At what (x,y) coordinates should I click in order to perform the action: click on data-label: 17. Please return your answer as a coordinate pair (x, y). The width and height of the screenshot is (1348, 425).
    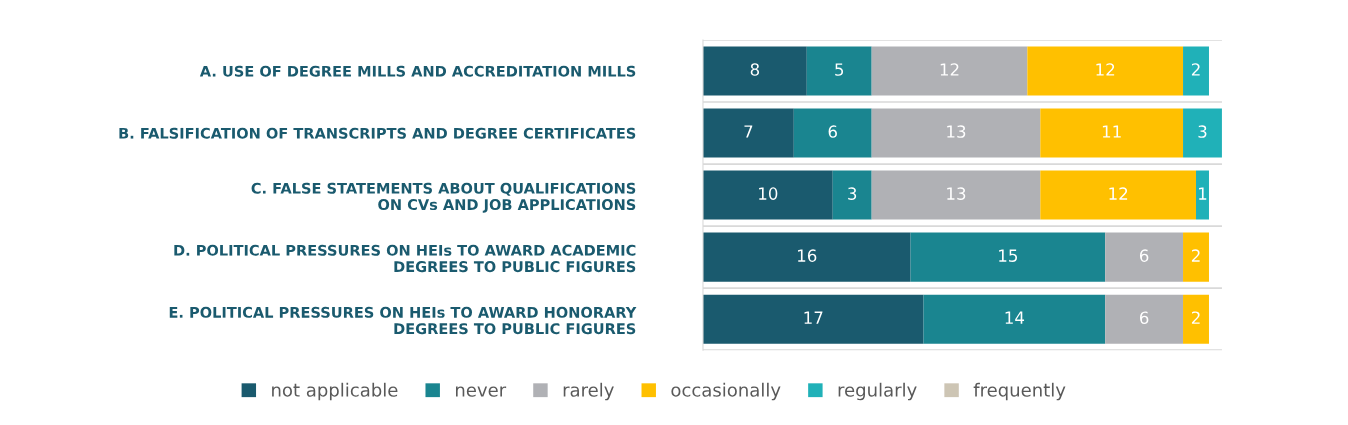
    Looking at the image, I should click on (813, 317).